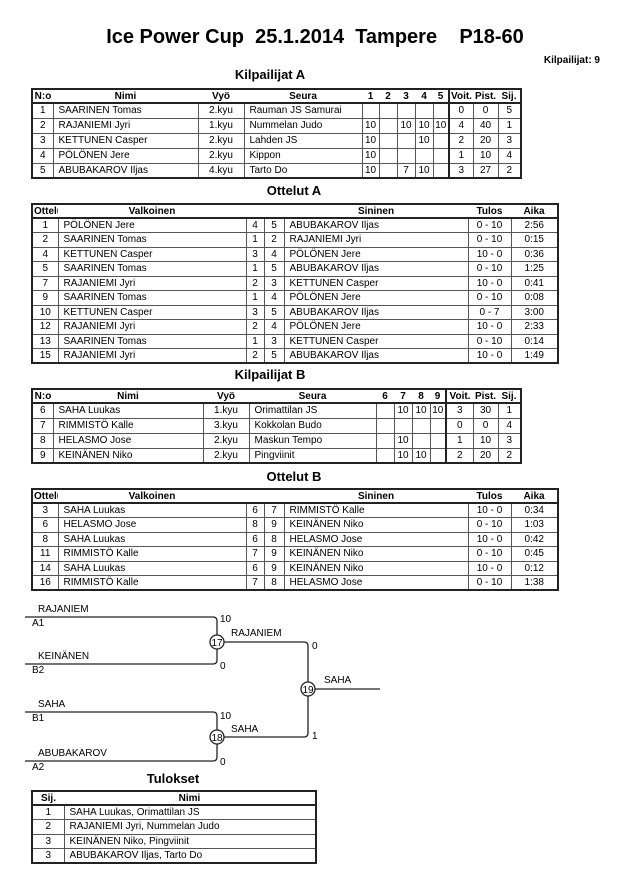  What do you see at coordinates (534, 240) in the screenshot?
I see `table-cell: 0:15` at bounding box center [534, 240].